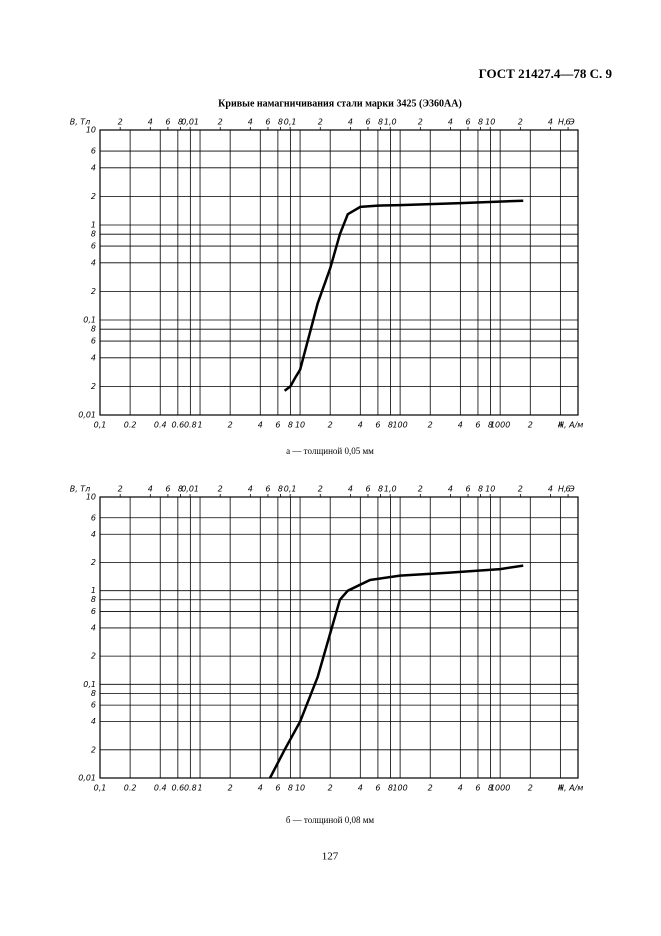  Describe the element at coordinates (403, 295) in the screenshot. I see `magnetization-curve` at that location.